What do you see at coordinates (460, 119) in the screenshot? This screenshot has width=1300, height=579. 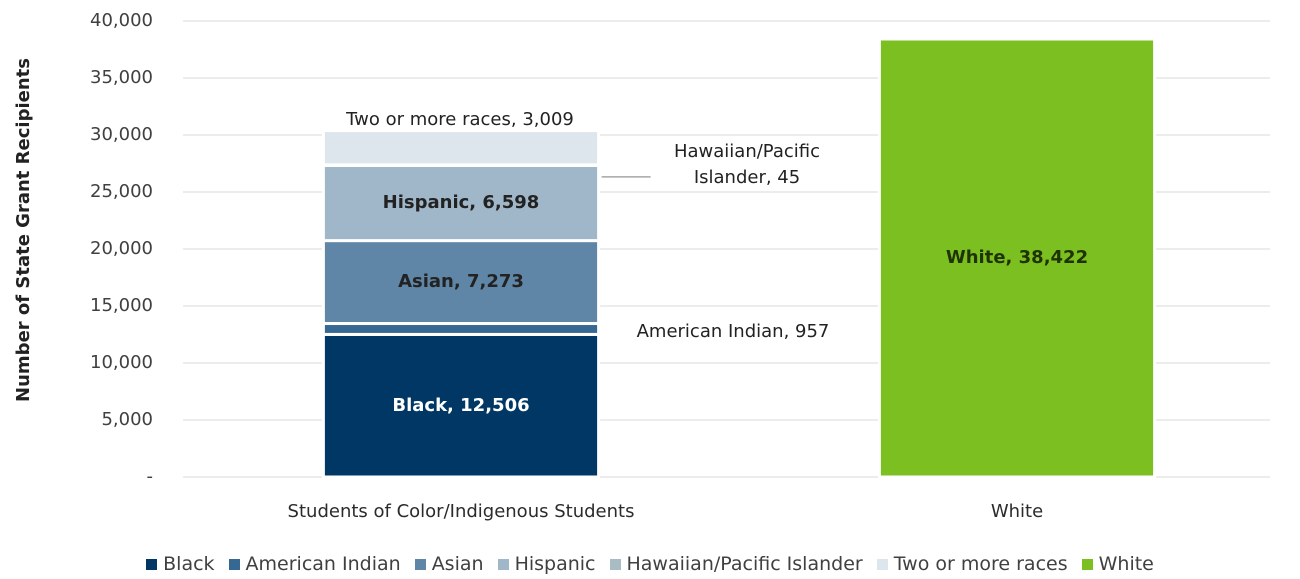 I see `data-label: Two or more races, 3,009` at bounding box center [460, 119].